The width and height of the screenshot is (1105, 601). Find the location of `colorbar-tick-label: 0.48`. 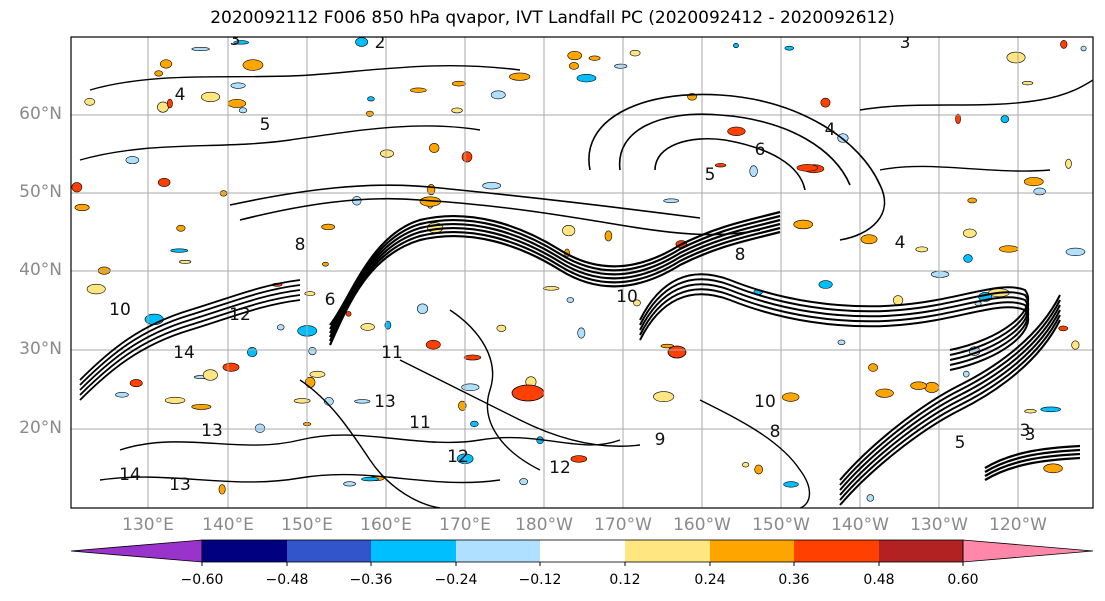

colorbar-tick-label: 0.48 is located at coordinates (879, 580).